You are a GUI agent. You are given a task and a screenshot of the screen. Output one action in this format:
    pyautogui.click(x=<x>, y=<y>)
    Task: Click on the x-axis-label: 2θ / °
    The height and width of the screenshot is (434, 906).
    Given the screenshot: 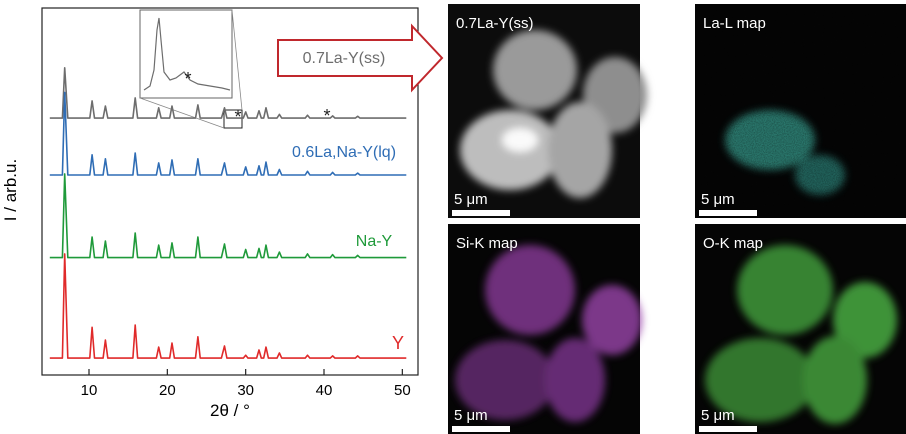 What is the action you would take?
    pyautogui.click(x=230, y=410)
    